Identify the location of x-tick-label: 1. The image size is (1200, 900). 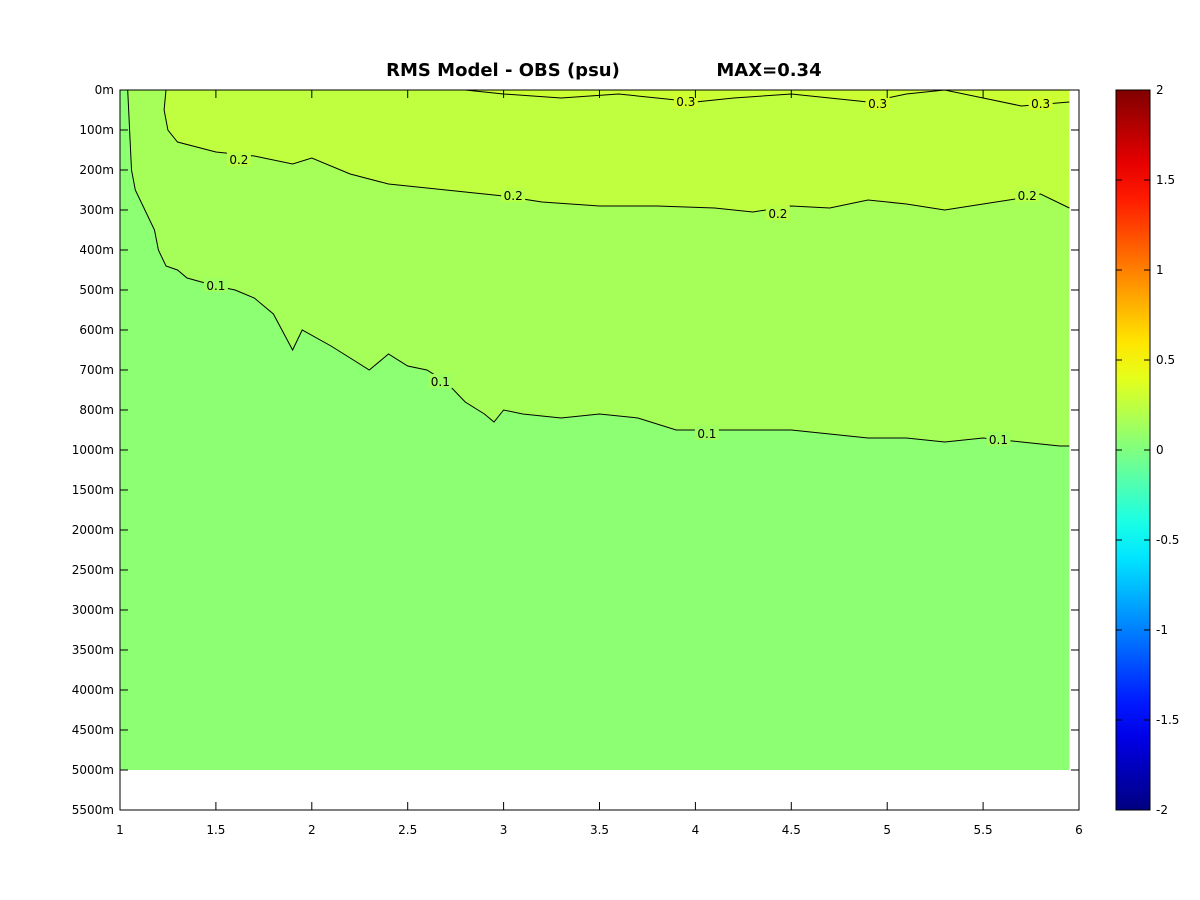
(120, 830).